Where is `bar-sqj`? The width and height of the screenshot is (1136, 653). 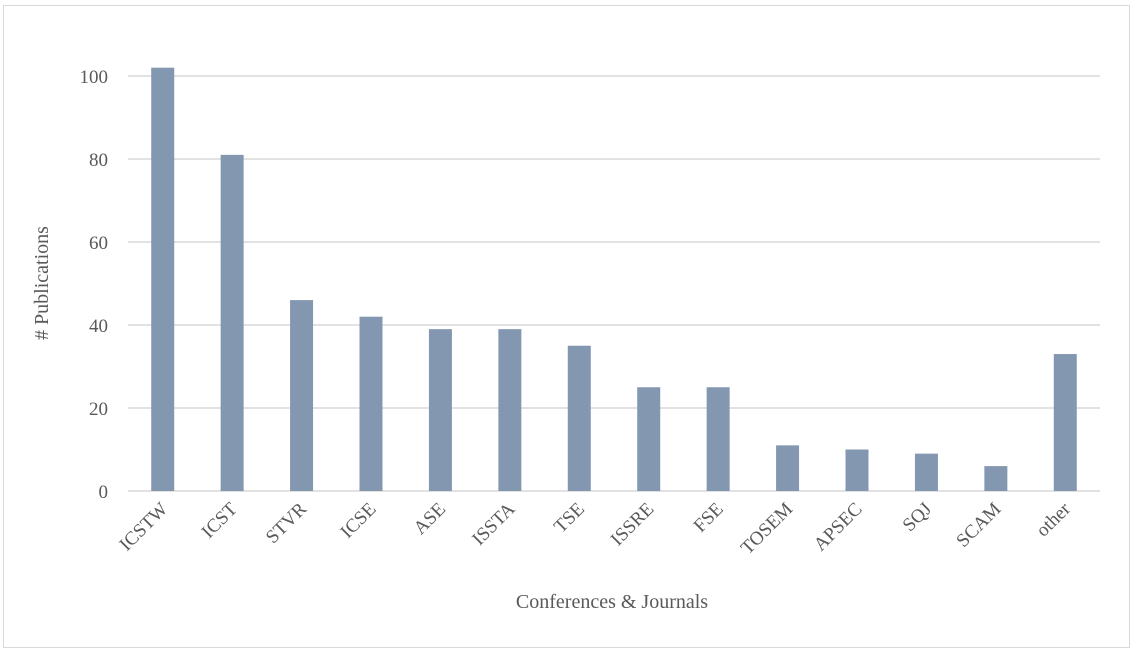
bar-sqj is located at coordinates (926, 472).